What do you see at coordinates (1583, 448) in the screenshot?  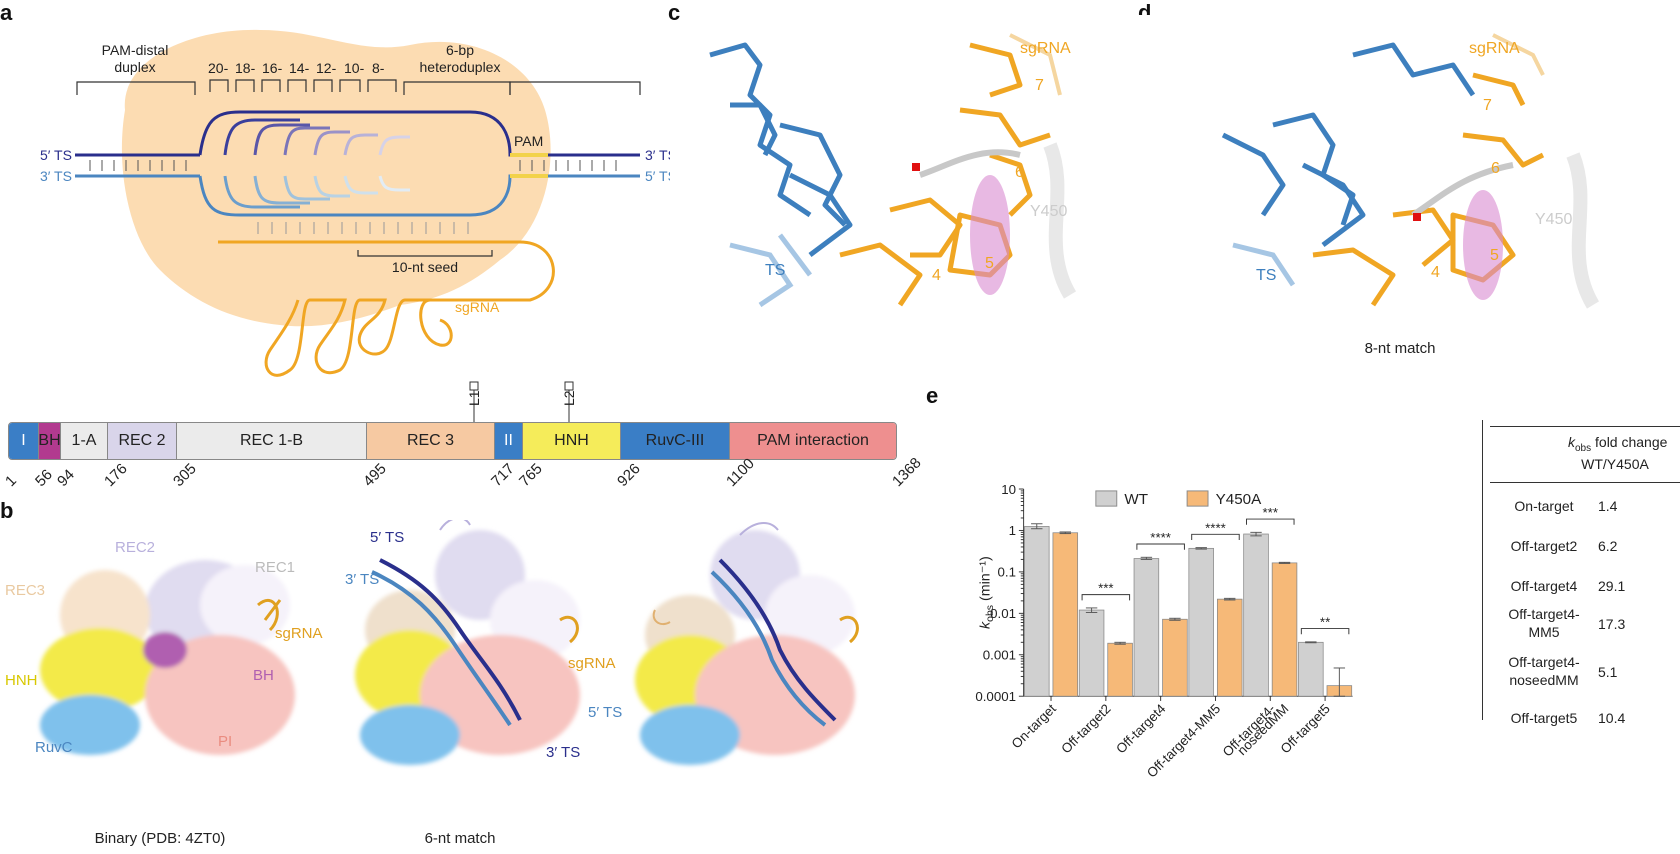 I see `table-header-sub: obs` at bounding box center [1583, 448].